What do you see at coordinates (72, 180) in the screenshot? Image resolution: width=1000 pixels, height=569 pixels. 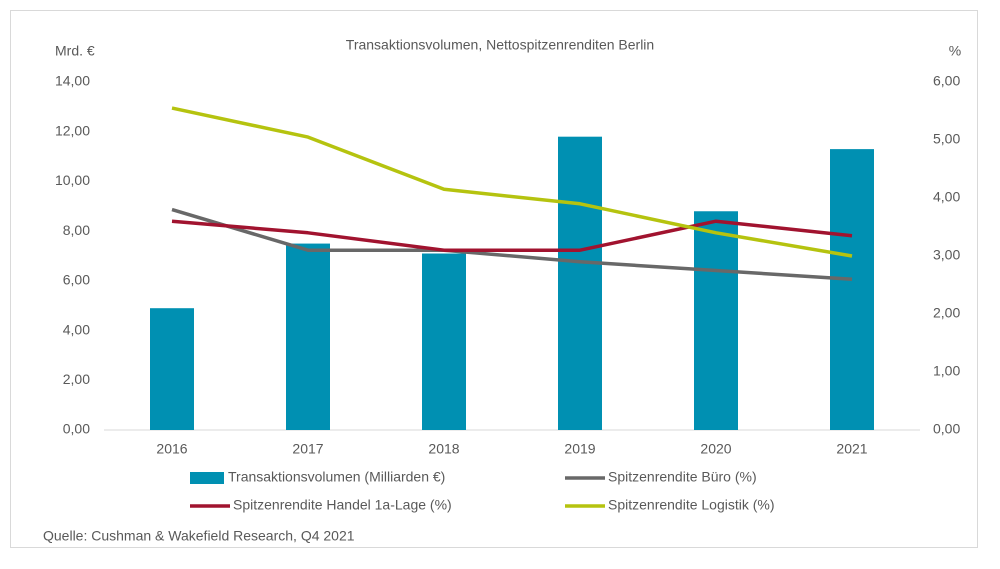 I see `y-tick-label: 10,00` at bounding box center [72, 180].